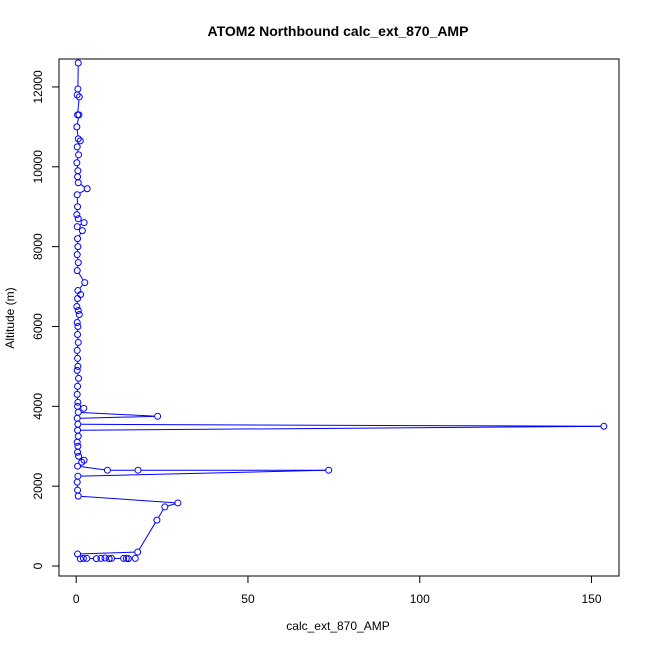 This screenshot has height=650, width=650. What do you see at coordinates (76, 599) in the screenshot?
I see `x-tick-label: 0` at bounding box center [76, 599].